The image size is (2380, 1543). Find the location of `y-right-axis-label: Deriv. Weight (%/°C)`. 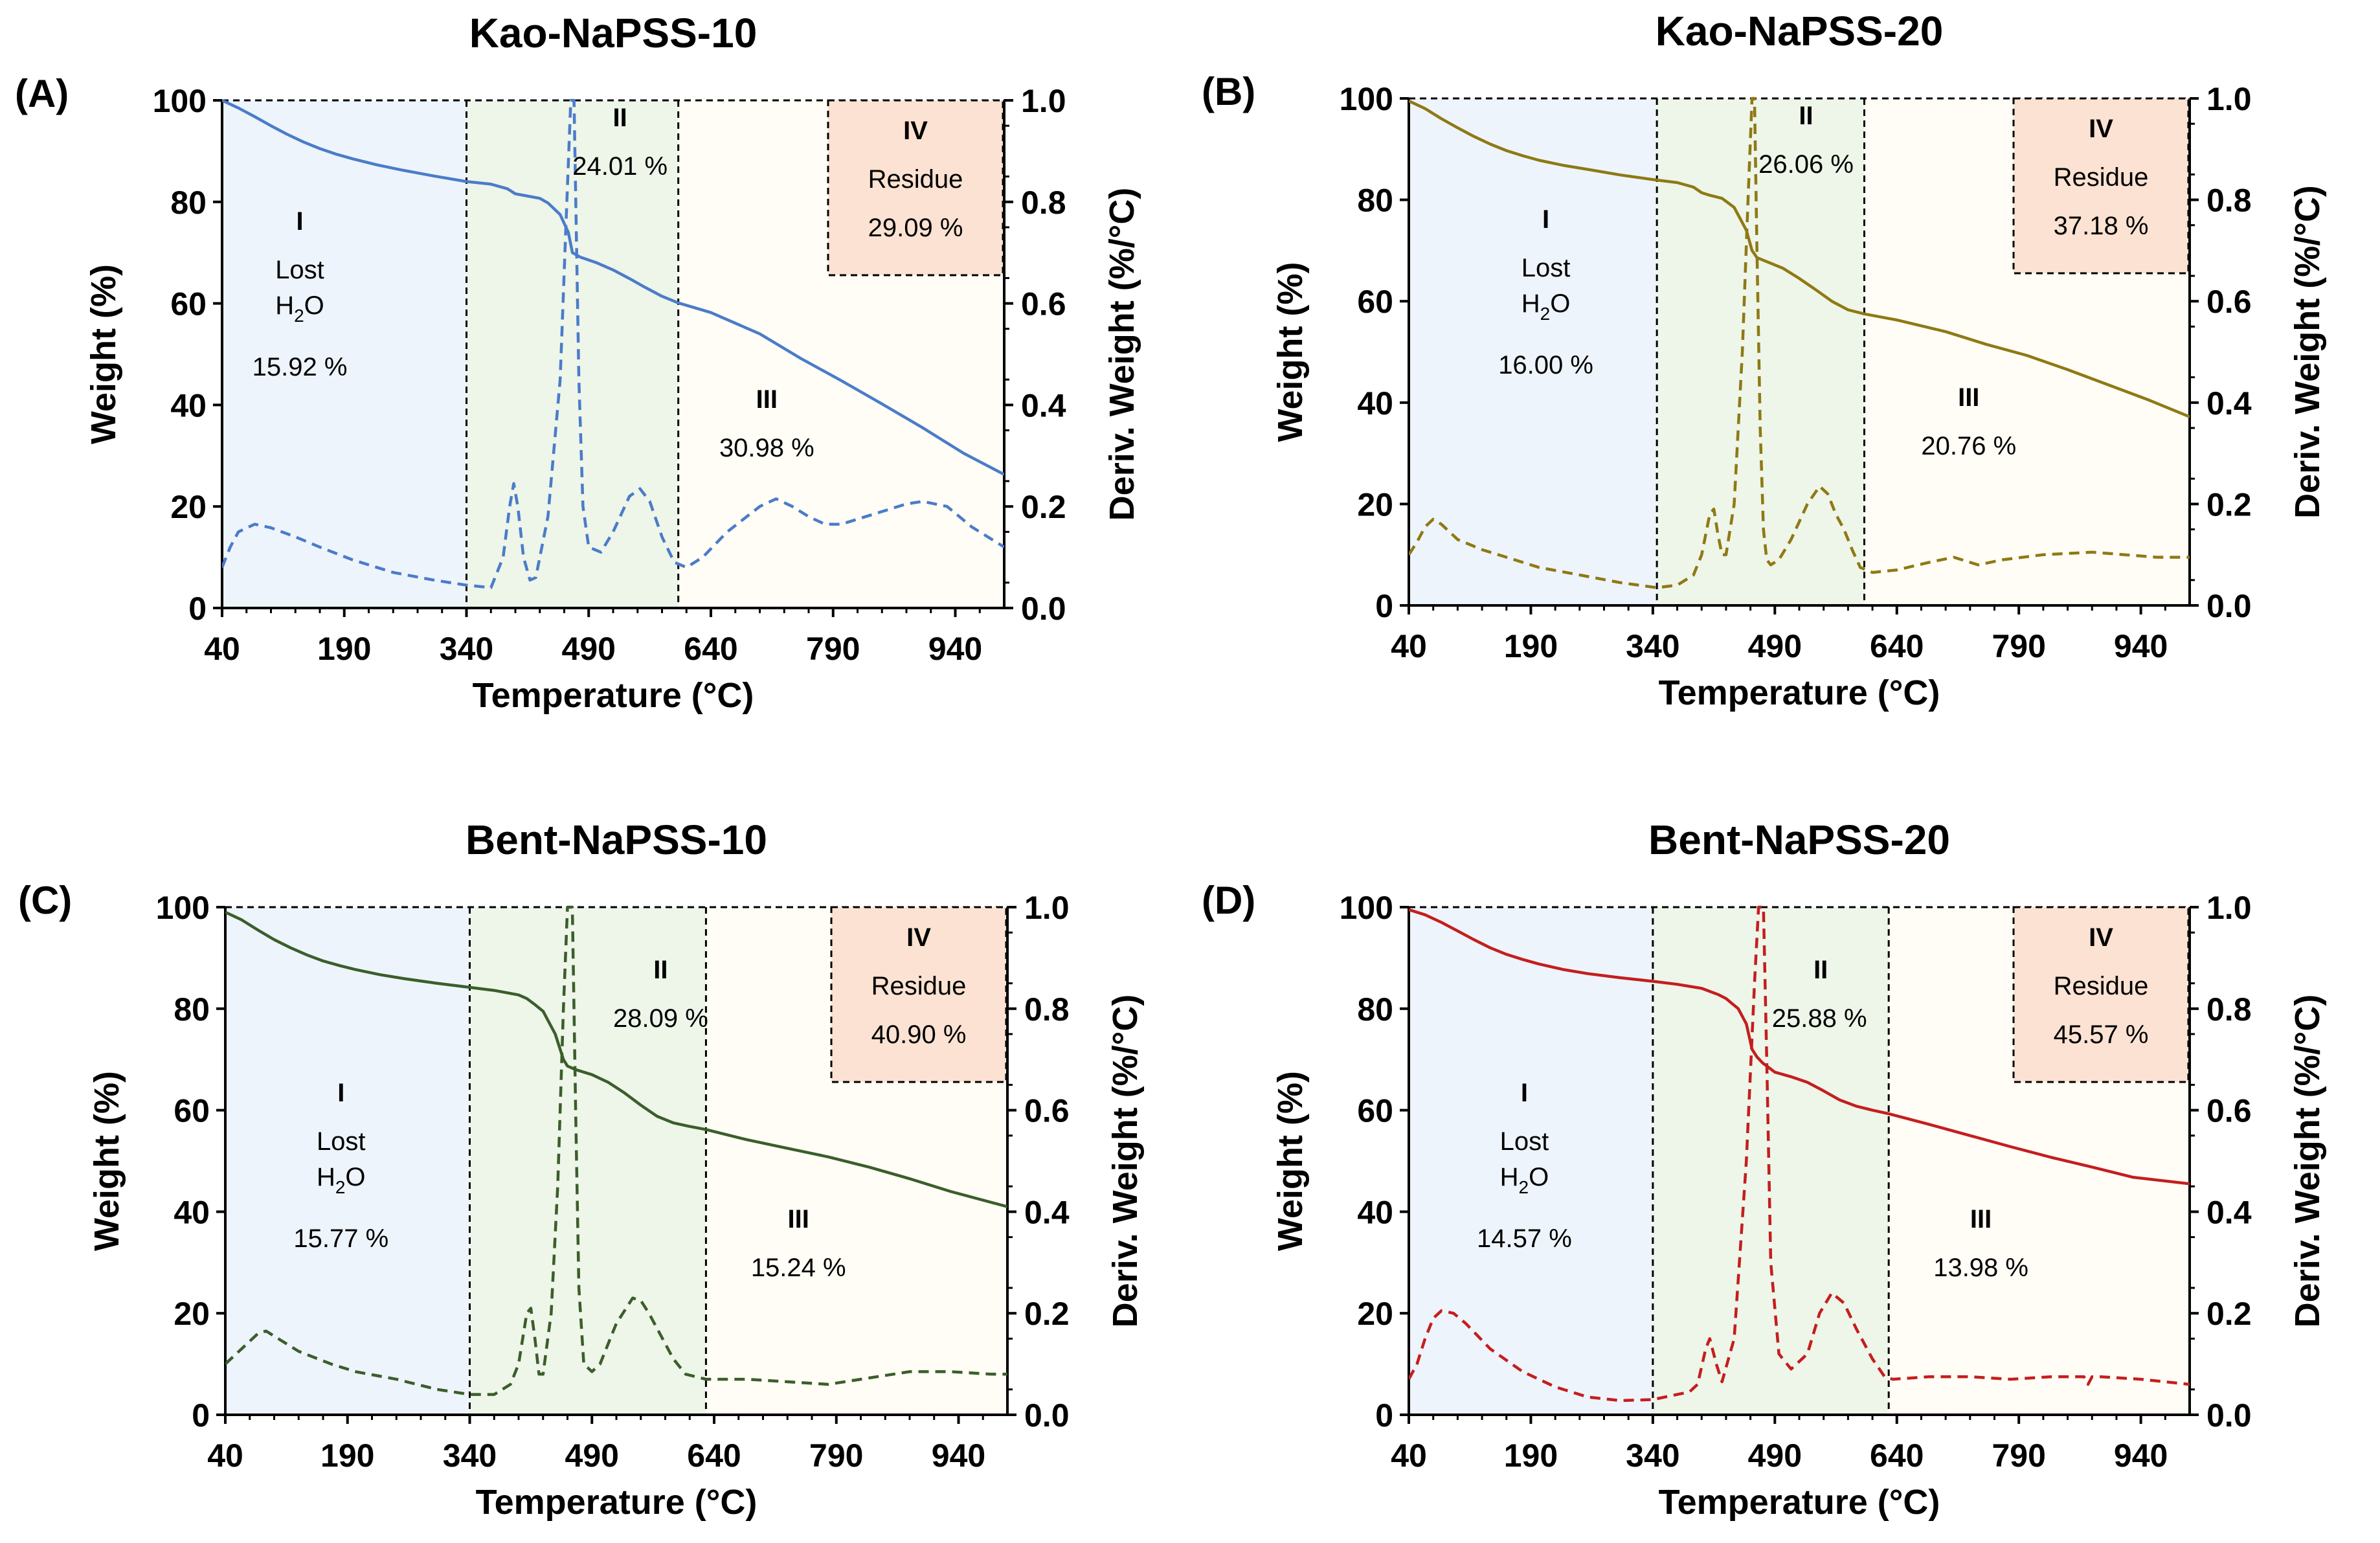

y-right-axis-label: Deriv. Weight (%/°C) is located at coordinates (1125, 1161).